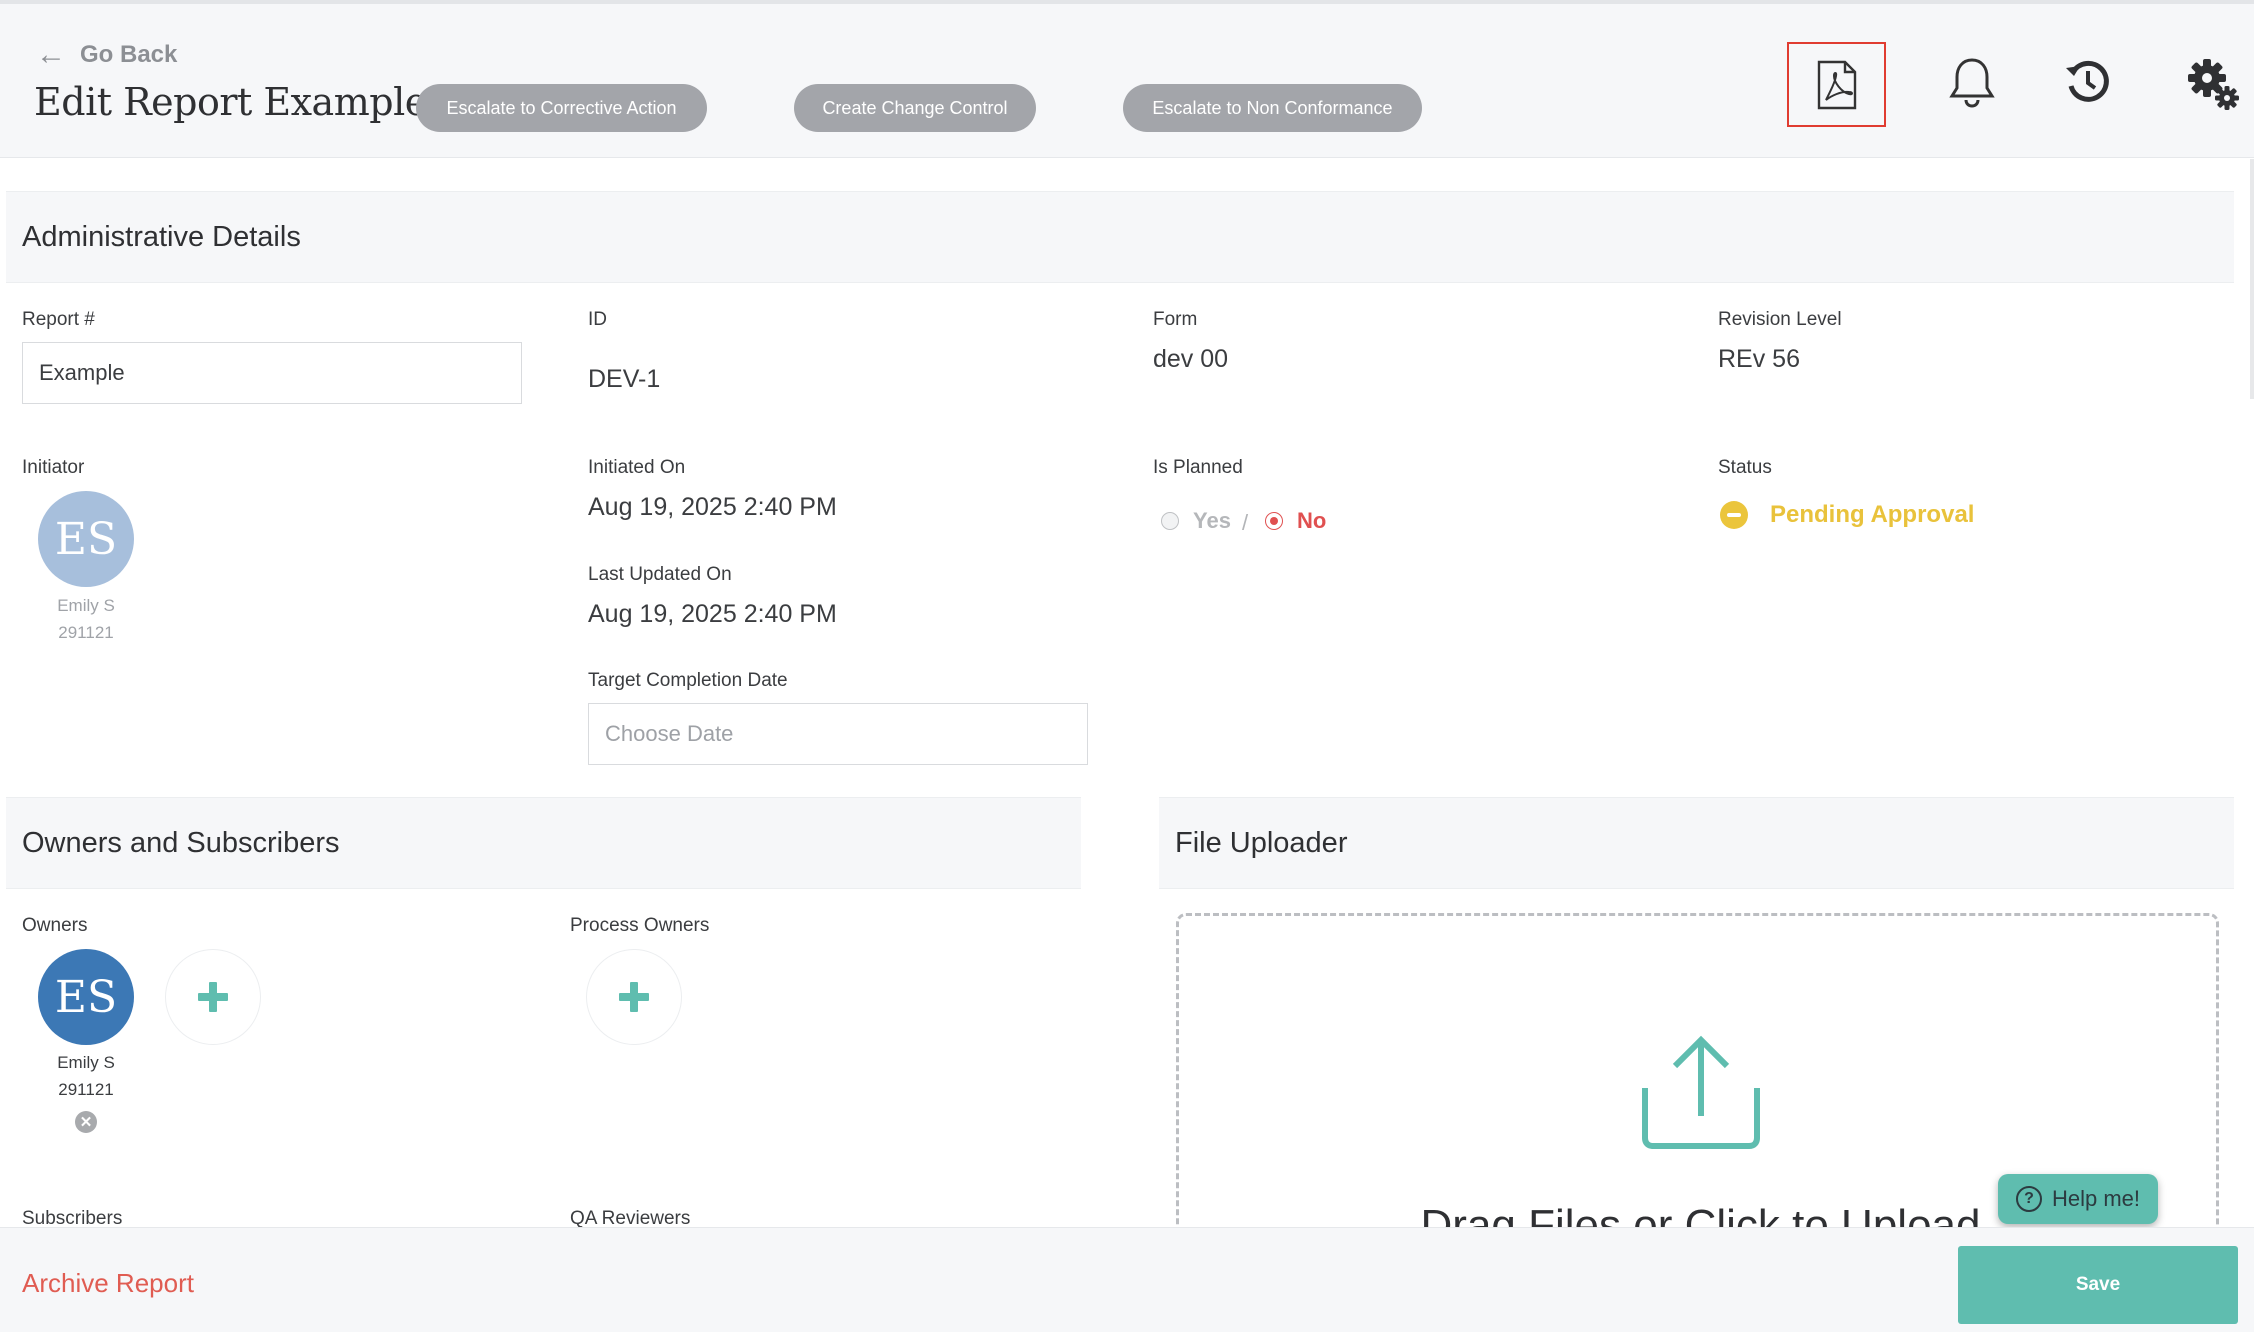 The height and width of the screenshot is (1332, 2254). I want to click on owner-id-text: 291121, so click(86, 1089).